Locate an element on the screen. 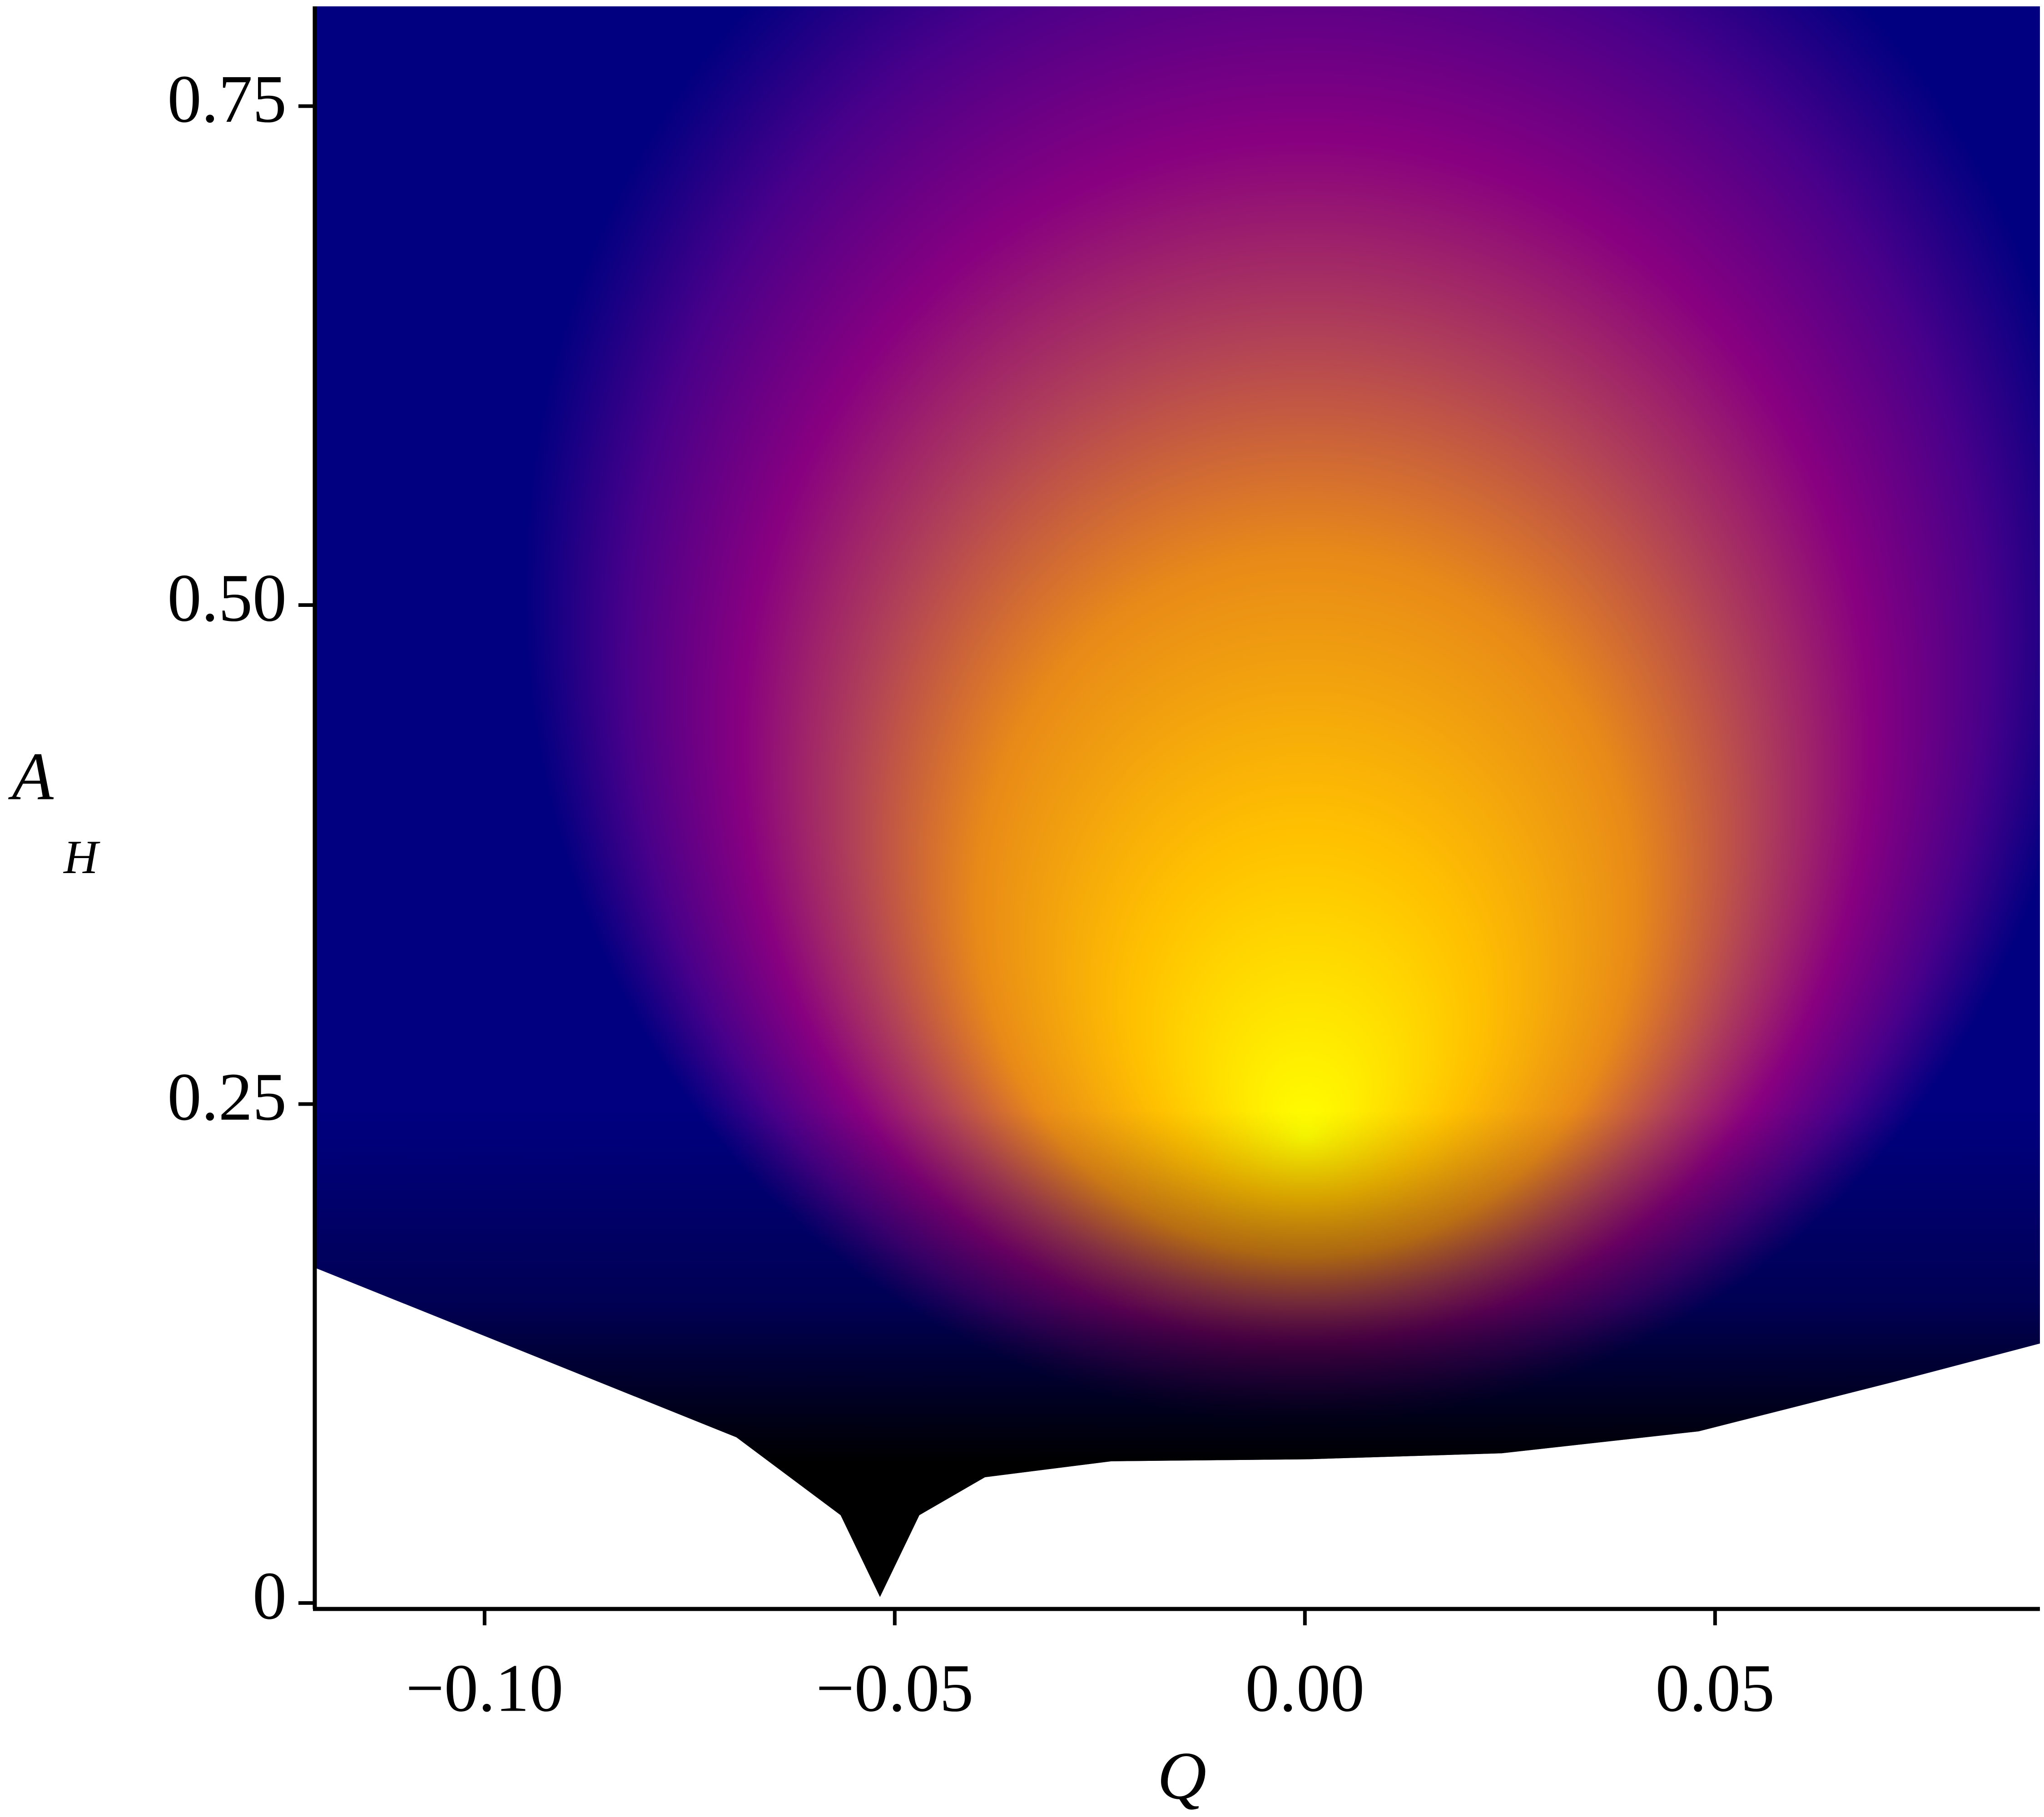 This screenshot has width=2044, height=1817. x-axis-label: Q is located at coordinates (1182, 1775).